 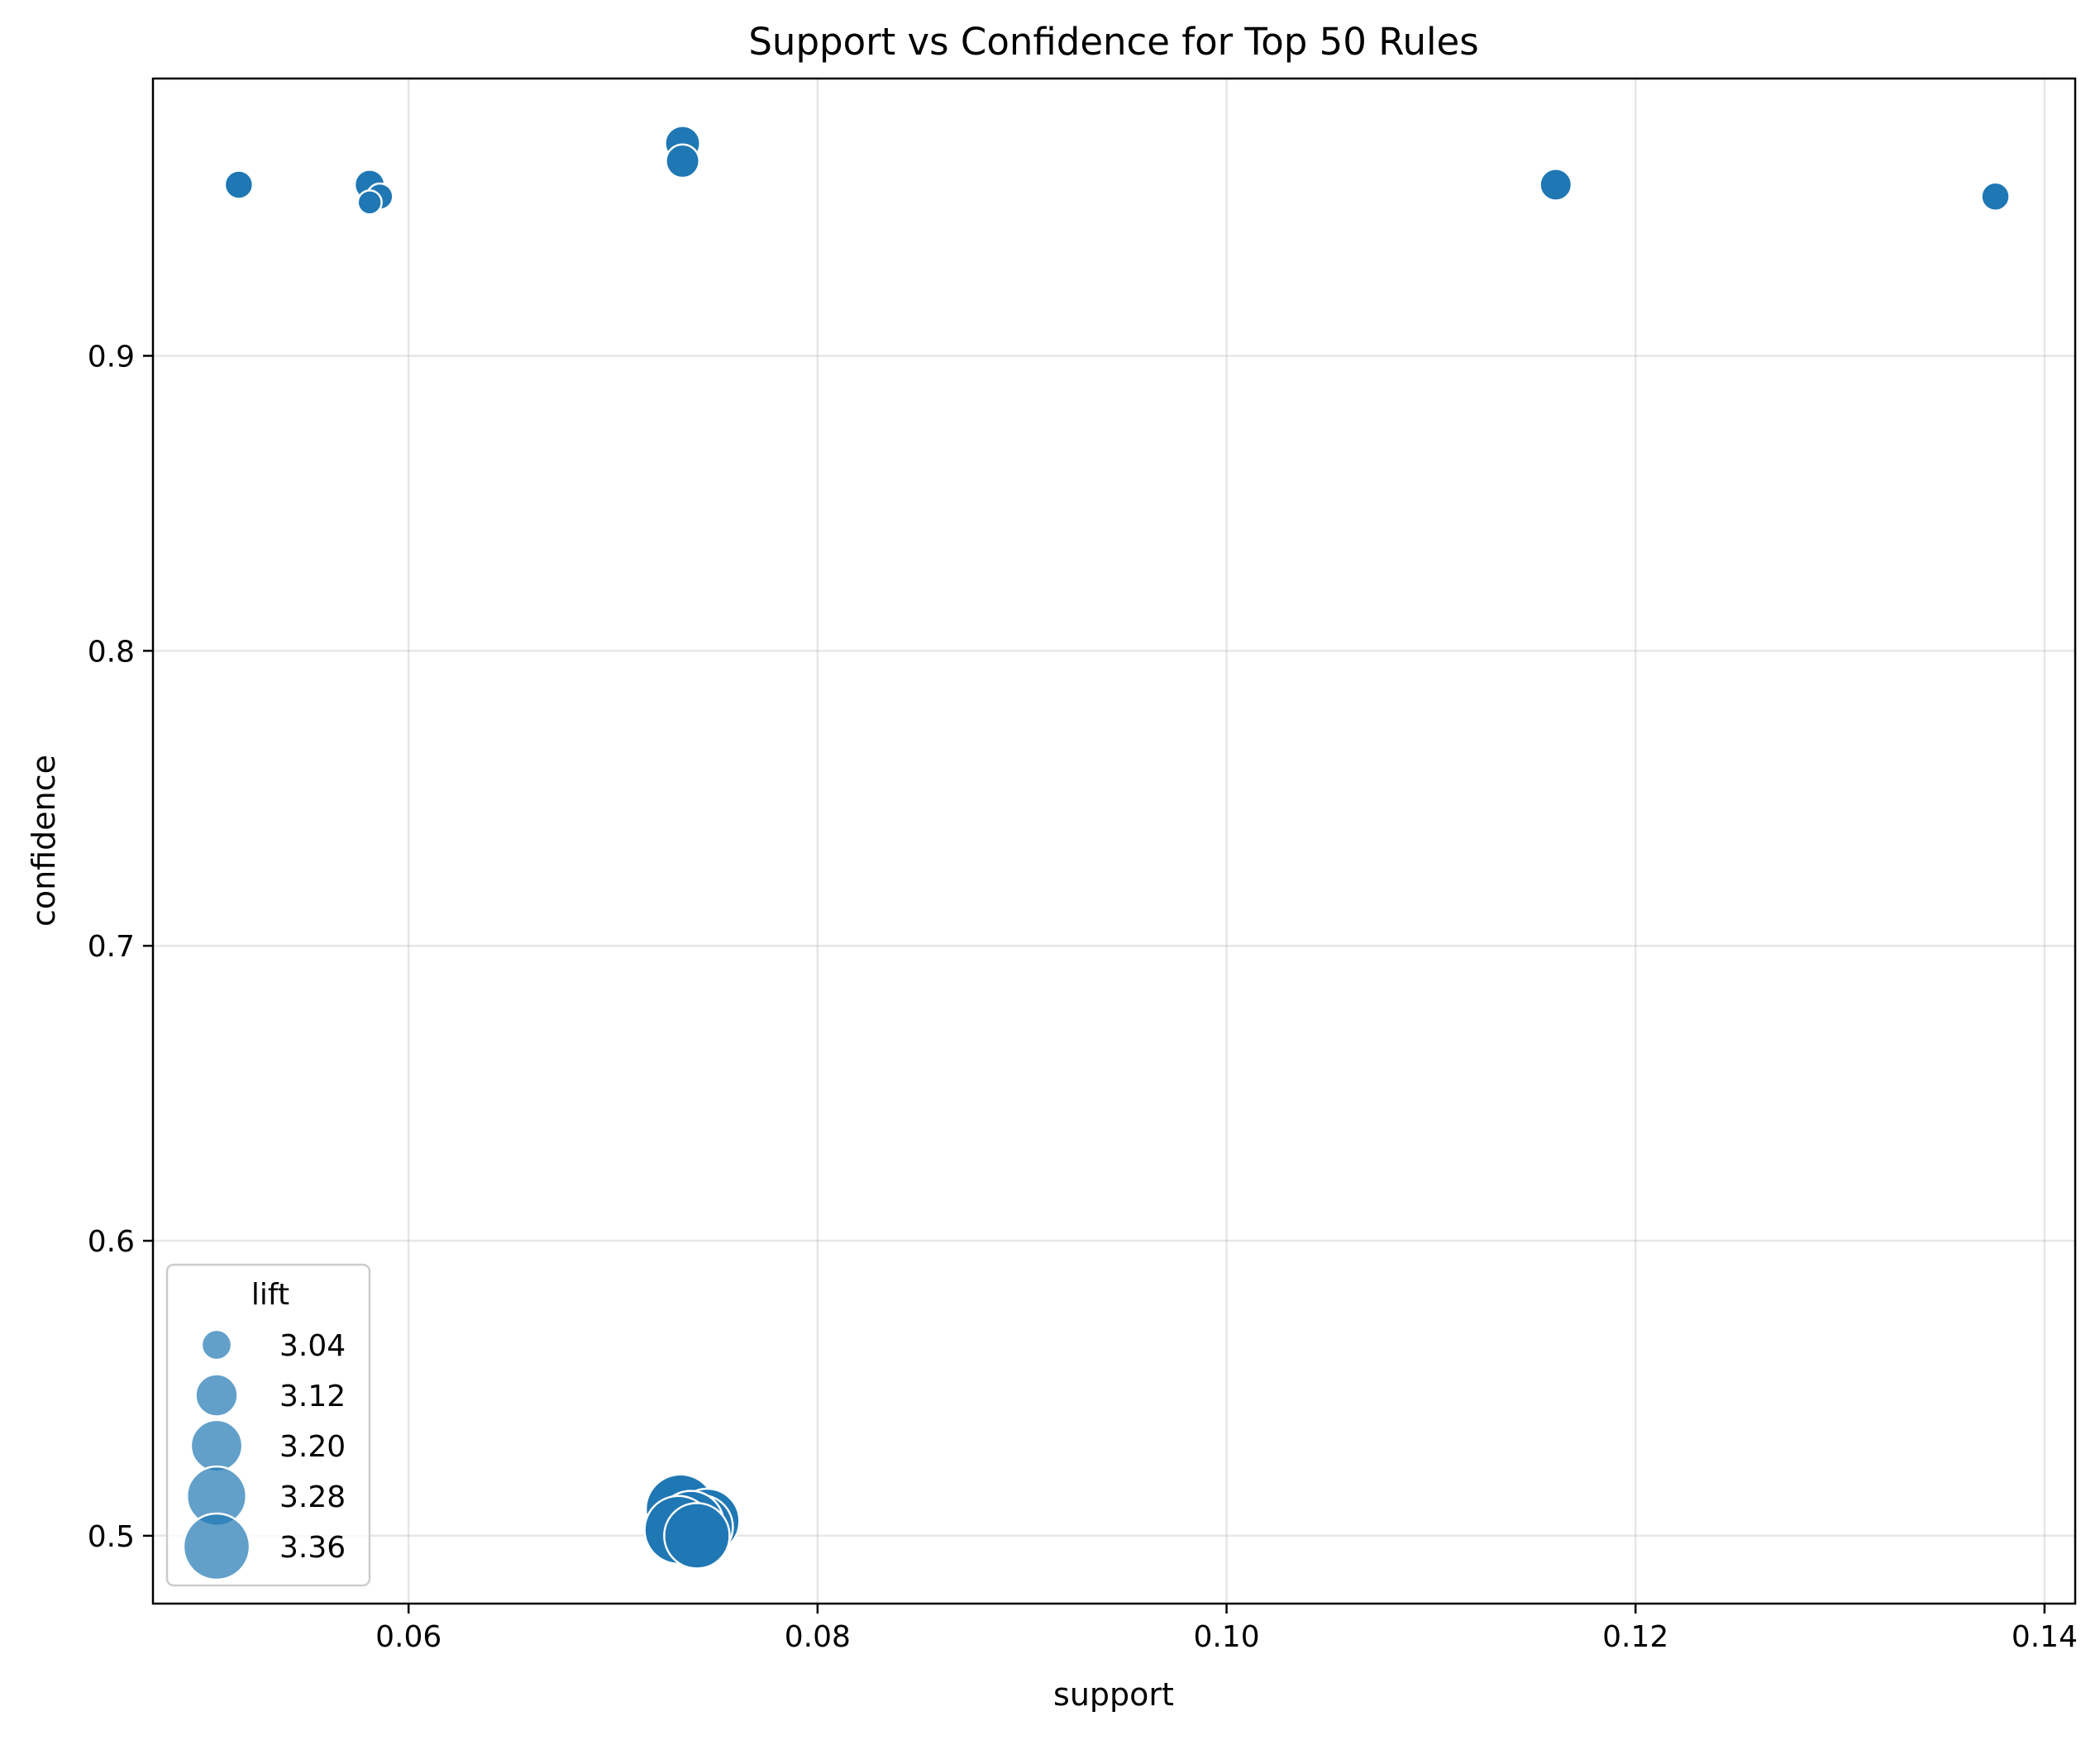 I want to click on y-tick-label: 0.6, so click(x=111, y=1242).